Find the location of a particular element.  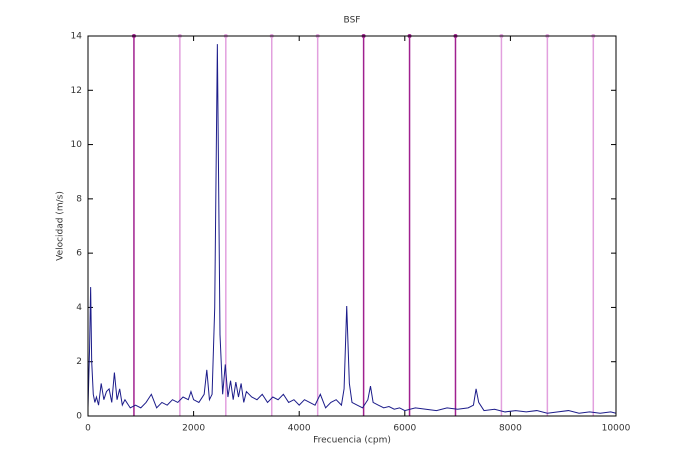

y-tick-label: 12 is located at coordinates (76, 91).